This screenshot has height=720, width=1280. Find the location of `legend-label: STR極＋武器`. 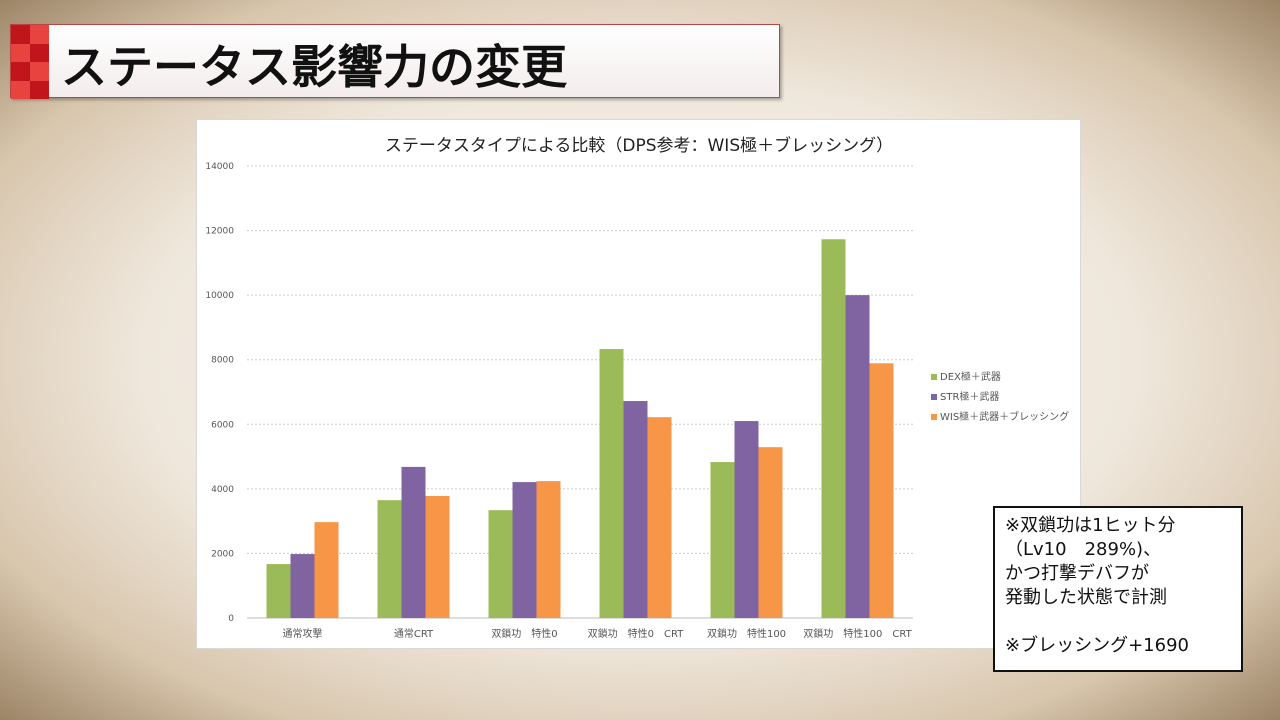

legend-label: STR極＋武器 is located at coordinates (969, 396).